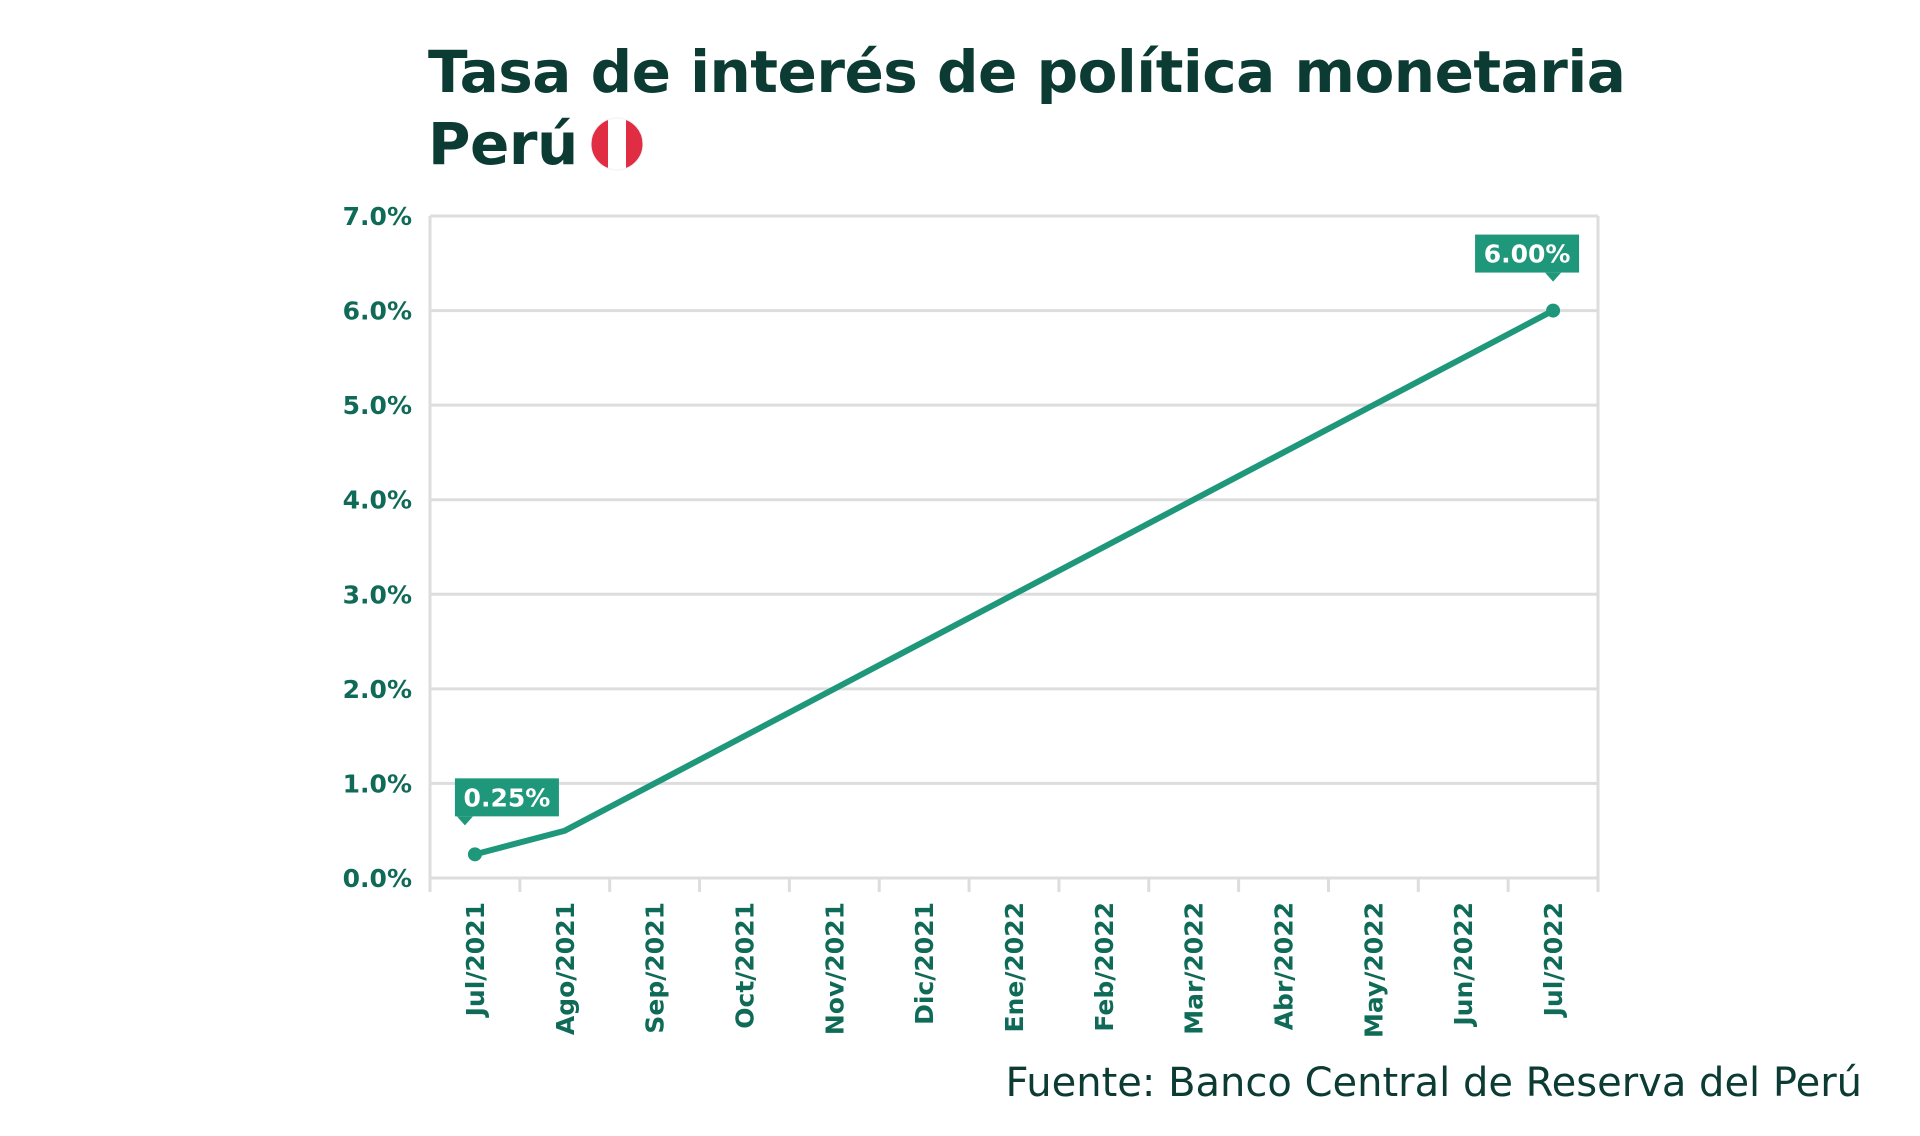  What do you see at coordinates (1373, 970) in the screenshot?
I see `x-tick-label: May/2022` at bounding box center [1373, 970].